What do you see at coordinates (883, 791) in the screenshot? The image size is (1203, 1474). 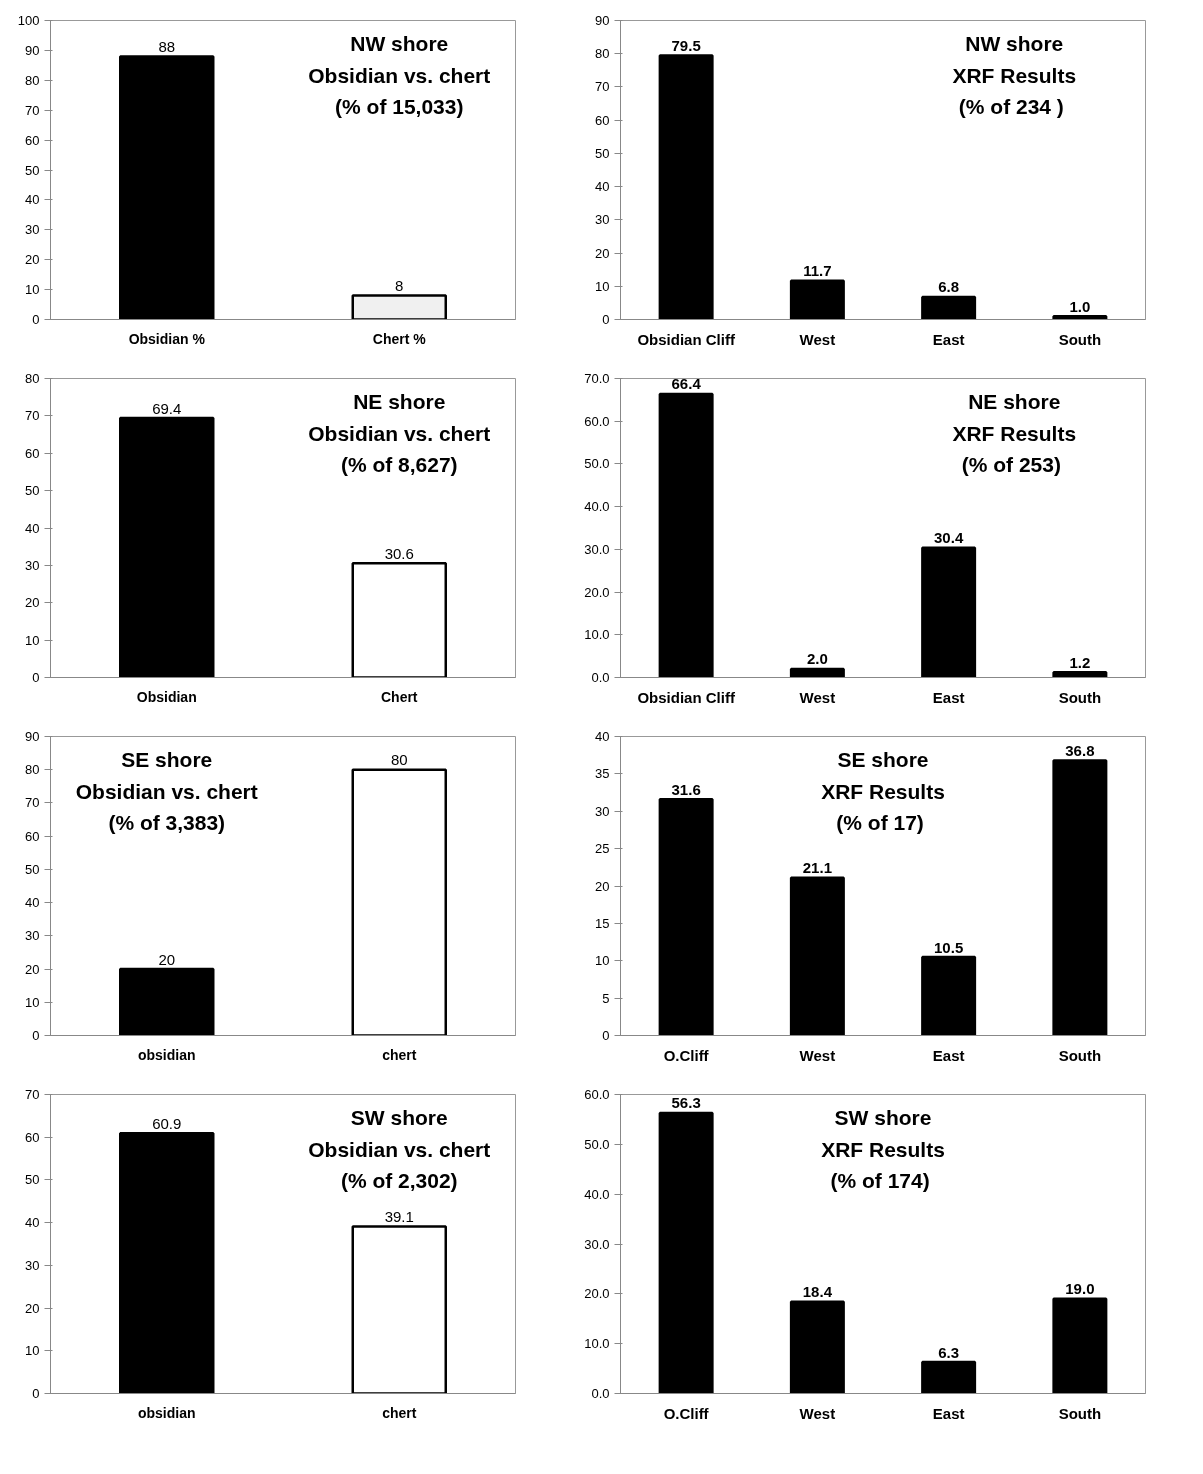 I see `text: SE shore XRF Results (% of 17)` at bounding box center [883, 791].